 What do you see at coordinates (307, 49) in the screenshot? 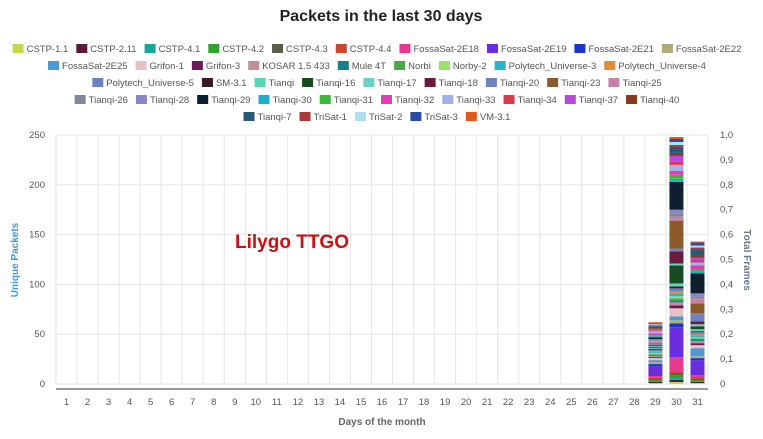
I see `legend-label: CSTP-4.3` at bounding box center [307, 49].